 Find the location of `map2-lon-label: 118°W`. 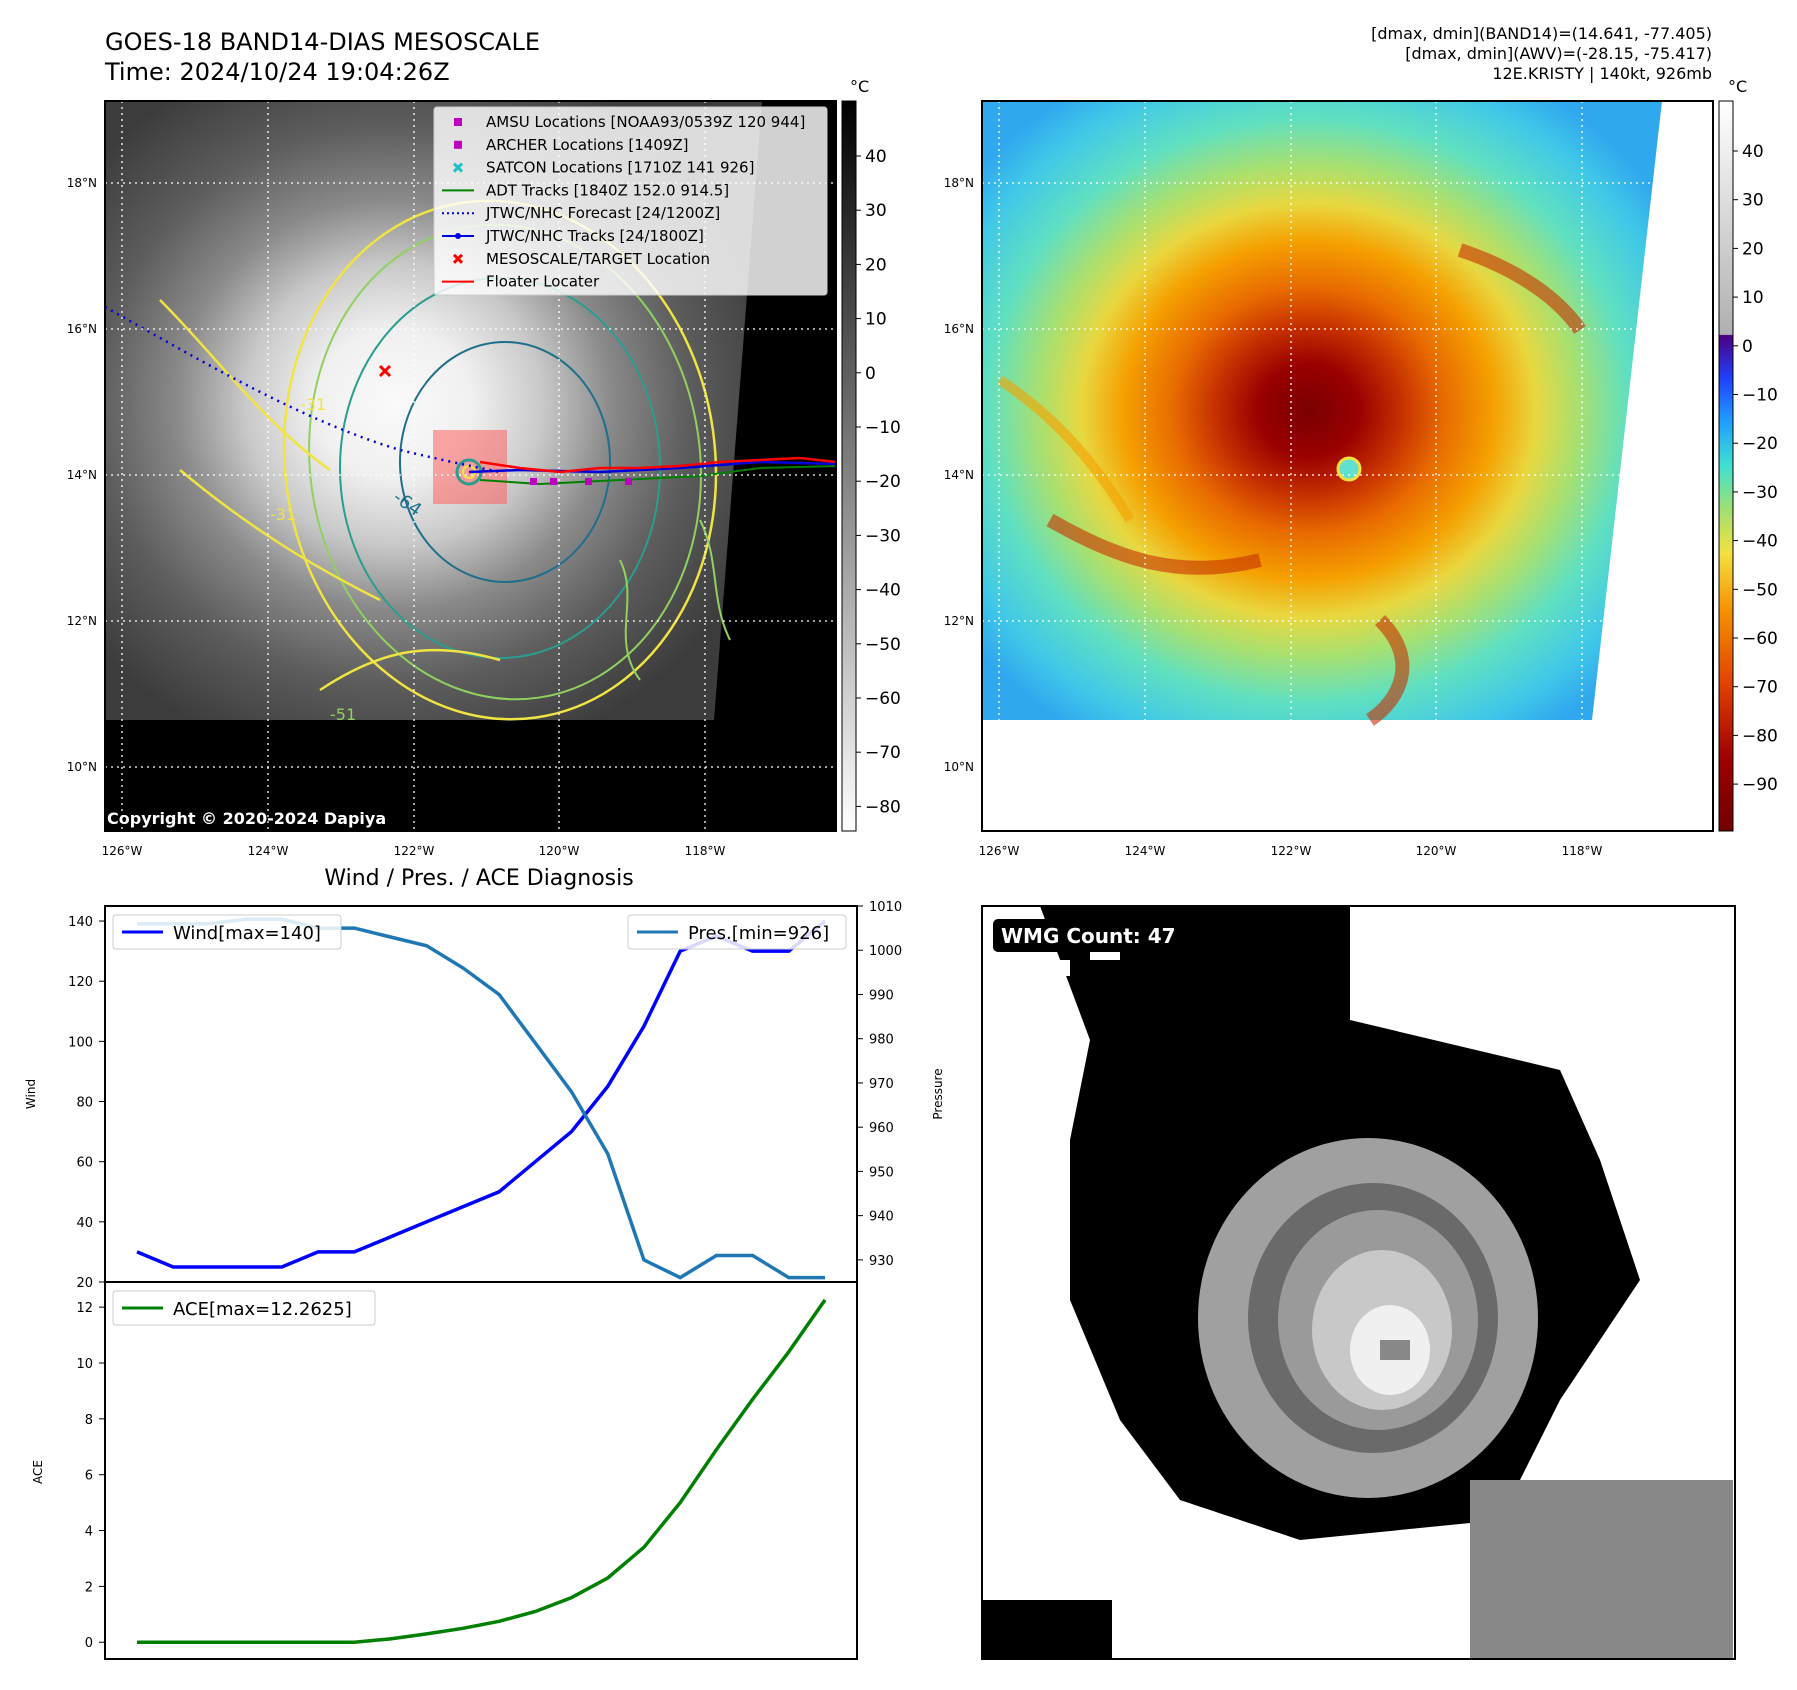

map2-lon-label: 118°W is located at coordinates (1582, 851).